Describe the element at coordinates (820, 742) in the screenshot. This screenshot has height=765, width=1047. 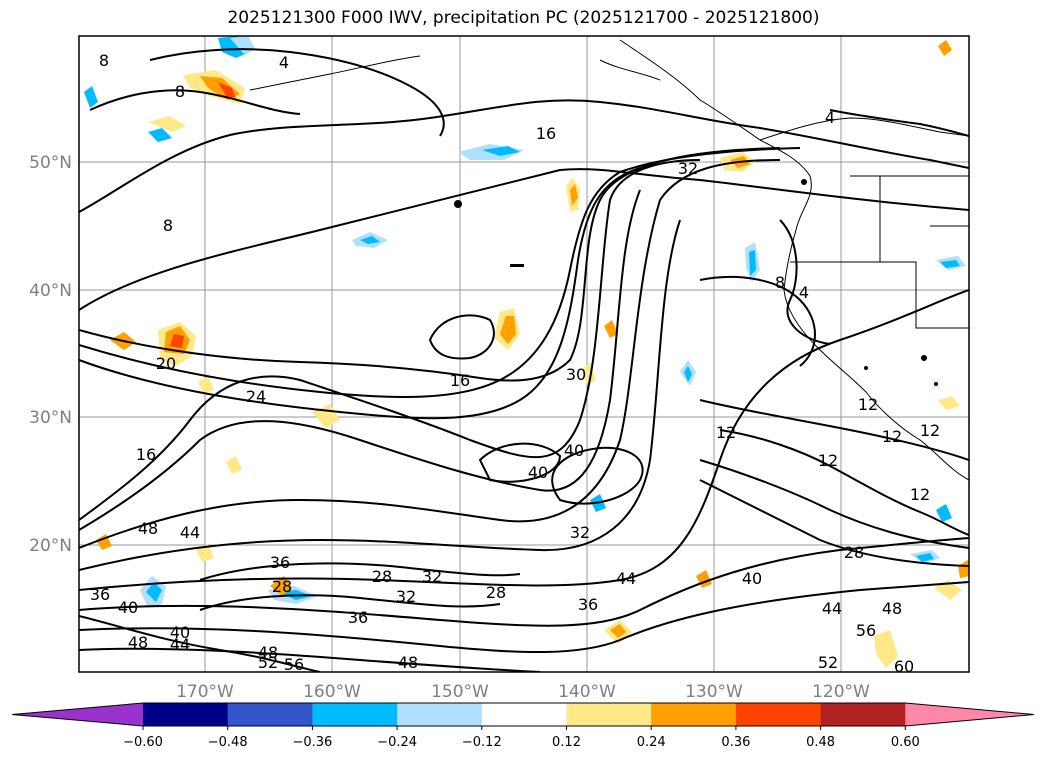
I see `colorbar-tick-label: 0.48` at that location.